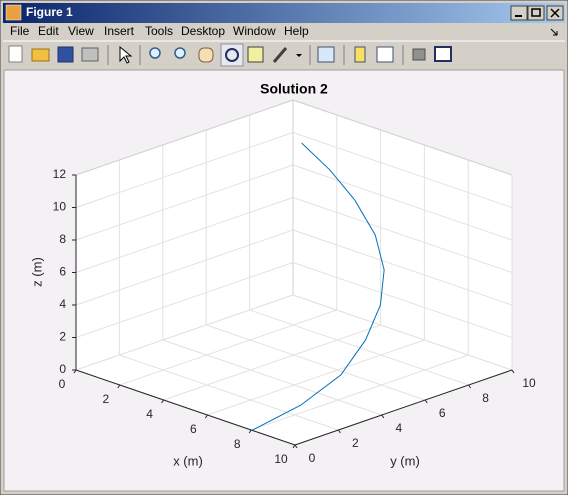 This screenshot has width=568, height=500. I want to click on x-axis-label: x (m), so click(188, 460).